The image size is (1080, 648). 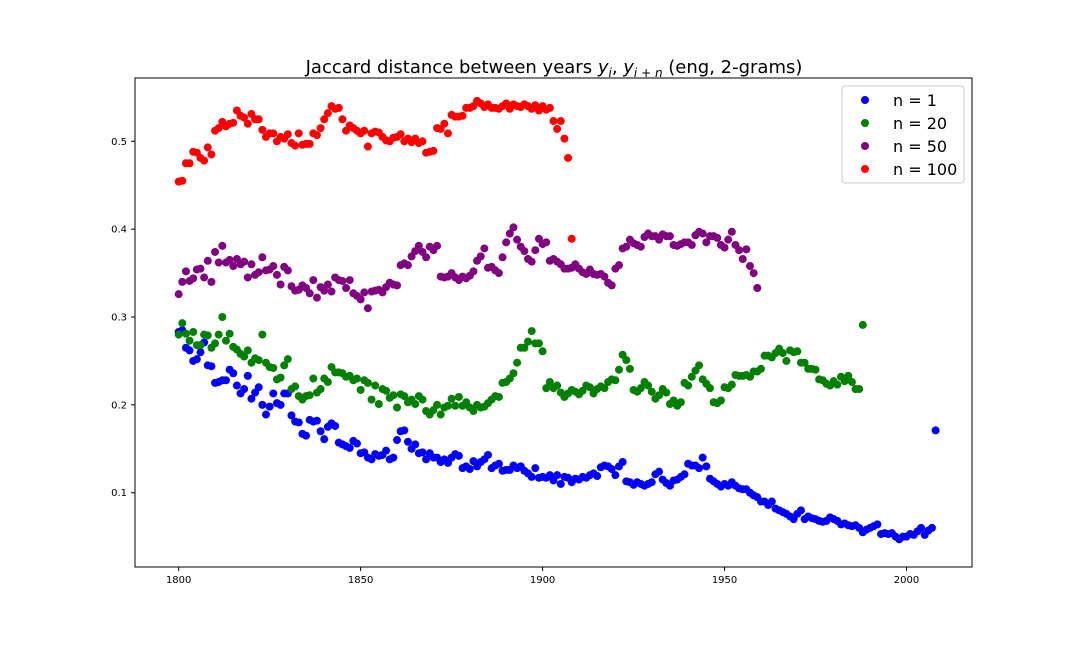 What do you see at coordinates (178, 580) in the screenshot?
I see `x-tick-label: 1800` at bounding box center [178, 580].